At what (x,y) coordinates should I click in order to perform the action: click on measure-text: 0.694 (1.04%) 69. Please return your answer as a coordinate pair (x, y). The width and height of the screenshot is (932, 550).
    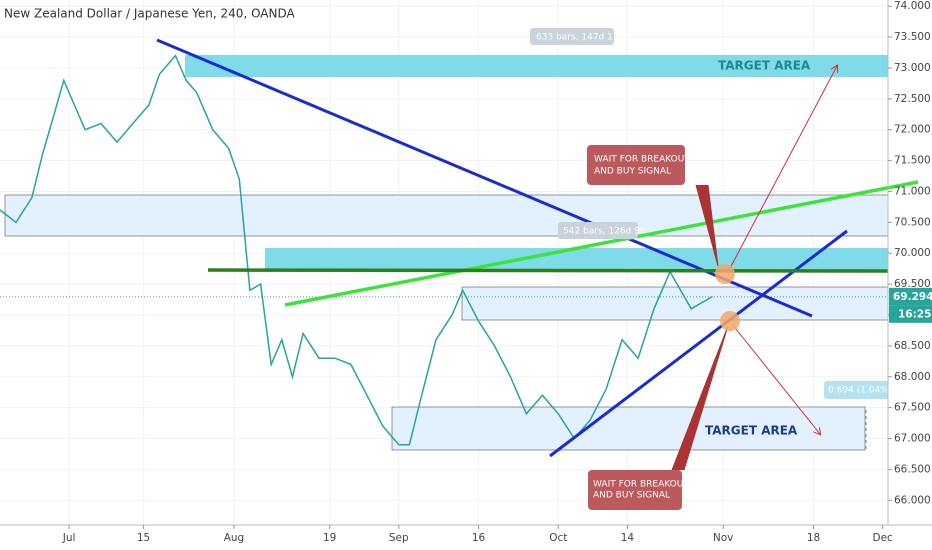
    Looking at the image, I should click on (867, 391).